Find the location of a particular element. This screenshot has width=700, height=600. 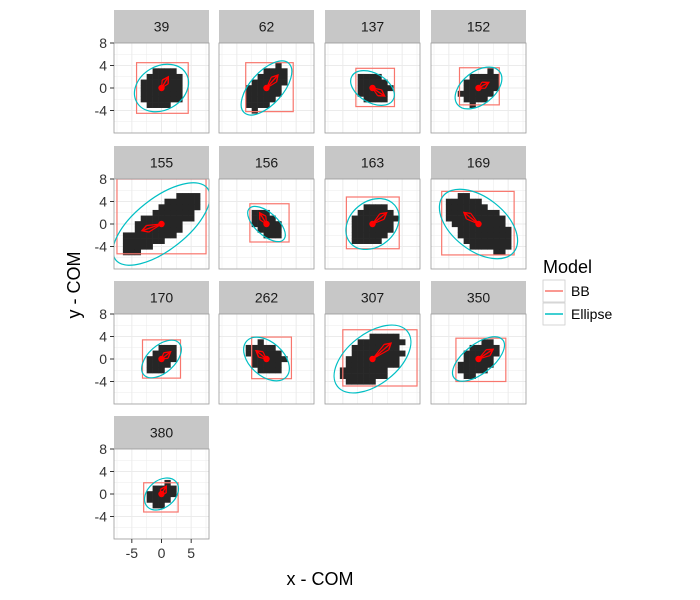

facet-panel-155: 155 8 4 0 -4 is located at coordinates (152, 208).